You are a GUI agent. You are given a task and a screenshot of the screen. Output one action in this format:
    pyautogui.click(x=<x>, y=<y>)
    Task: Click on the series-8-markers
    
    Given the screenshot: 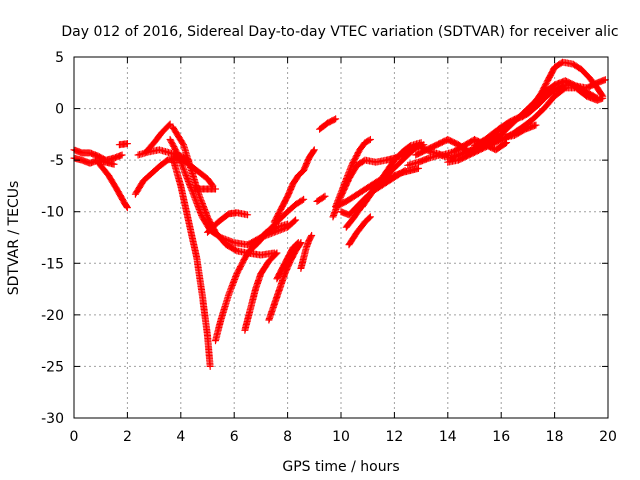 What is the action you would take?
    pyautogui.click(x=158, y=138)
    